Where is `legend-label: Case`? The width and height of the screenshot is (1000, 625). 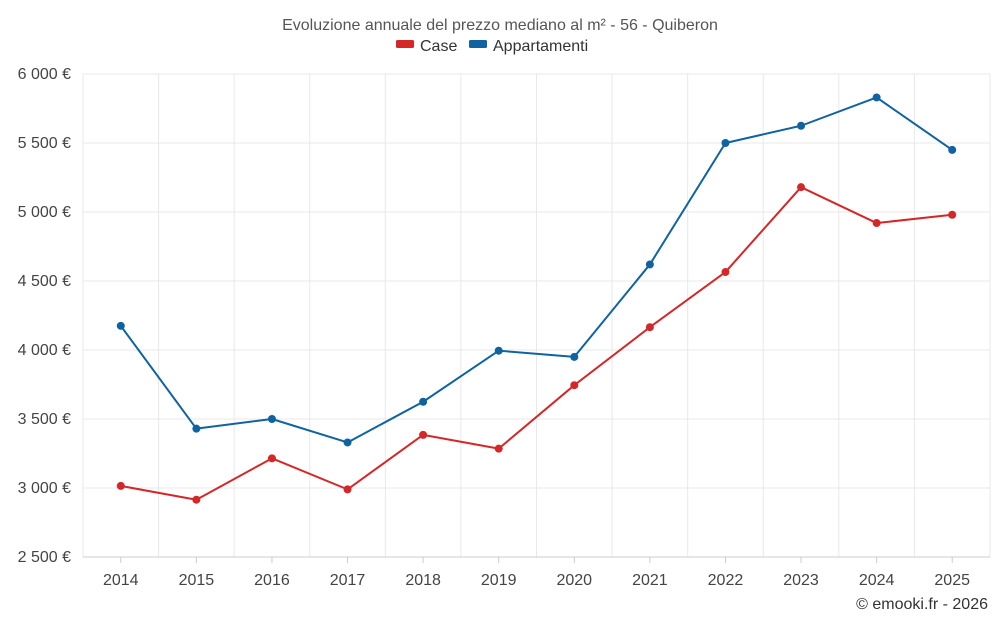
legend-label: Case is located at coordinates (438, 46).